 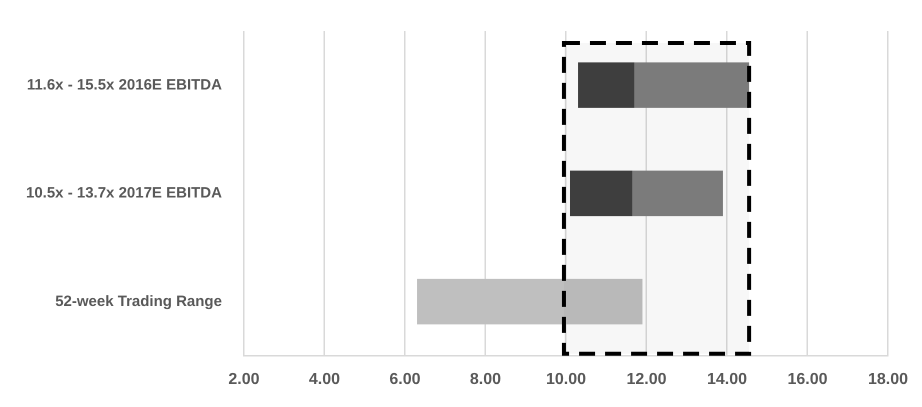 I want to click on x-tick-label: 12.00, so click(x=646, y=379).